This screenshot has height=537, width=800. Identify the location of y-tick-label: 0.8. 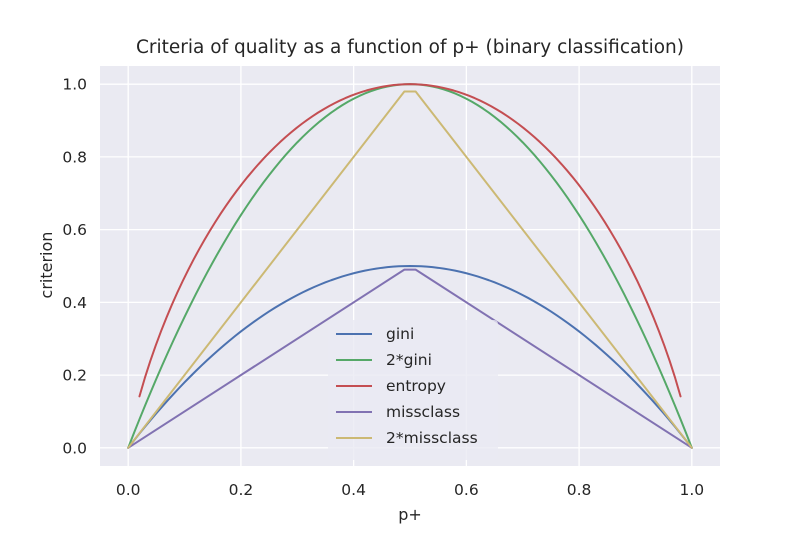
(74, 157).